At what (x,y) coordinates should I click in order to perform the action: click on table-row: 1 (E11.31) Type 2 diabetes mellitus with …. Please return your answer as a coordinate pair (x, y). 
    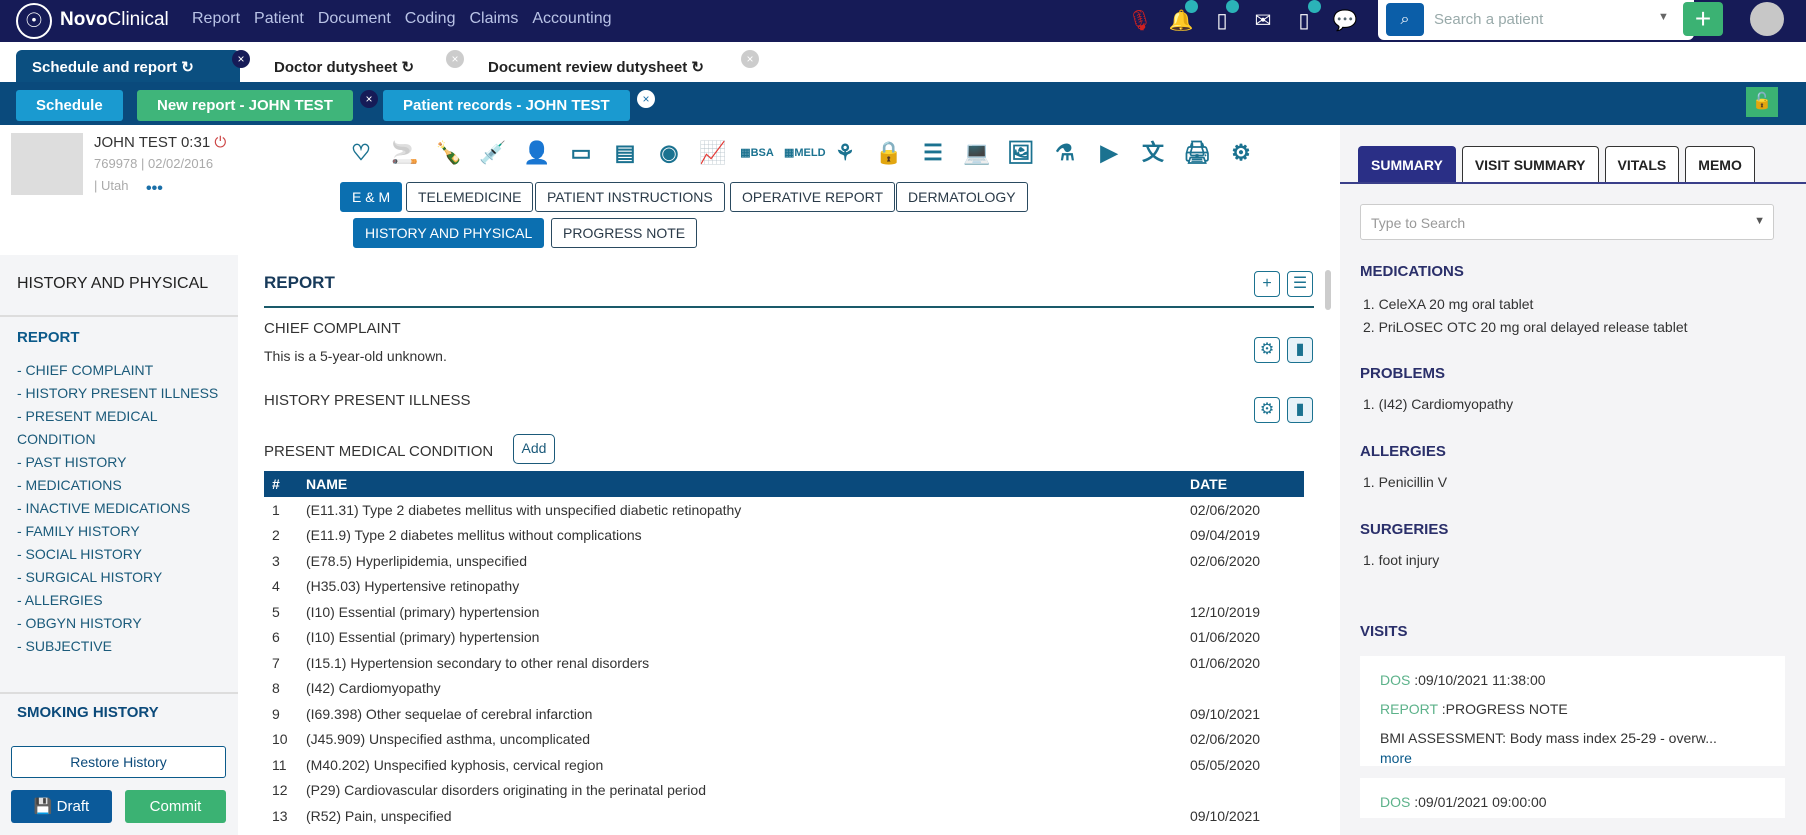
    Looking at the image, I should click on (784, 510).